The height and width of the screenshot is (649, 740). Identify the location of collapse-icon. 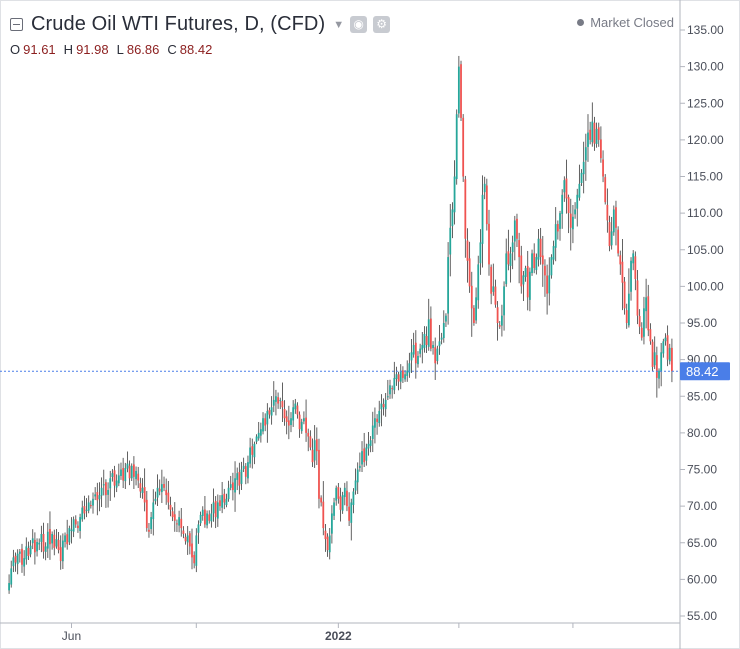
(16, 24).